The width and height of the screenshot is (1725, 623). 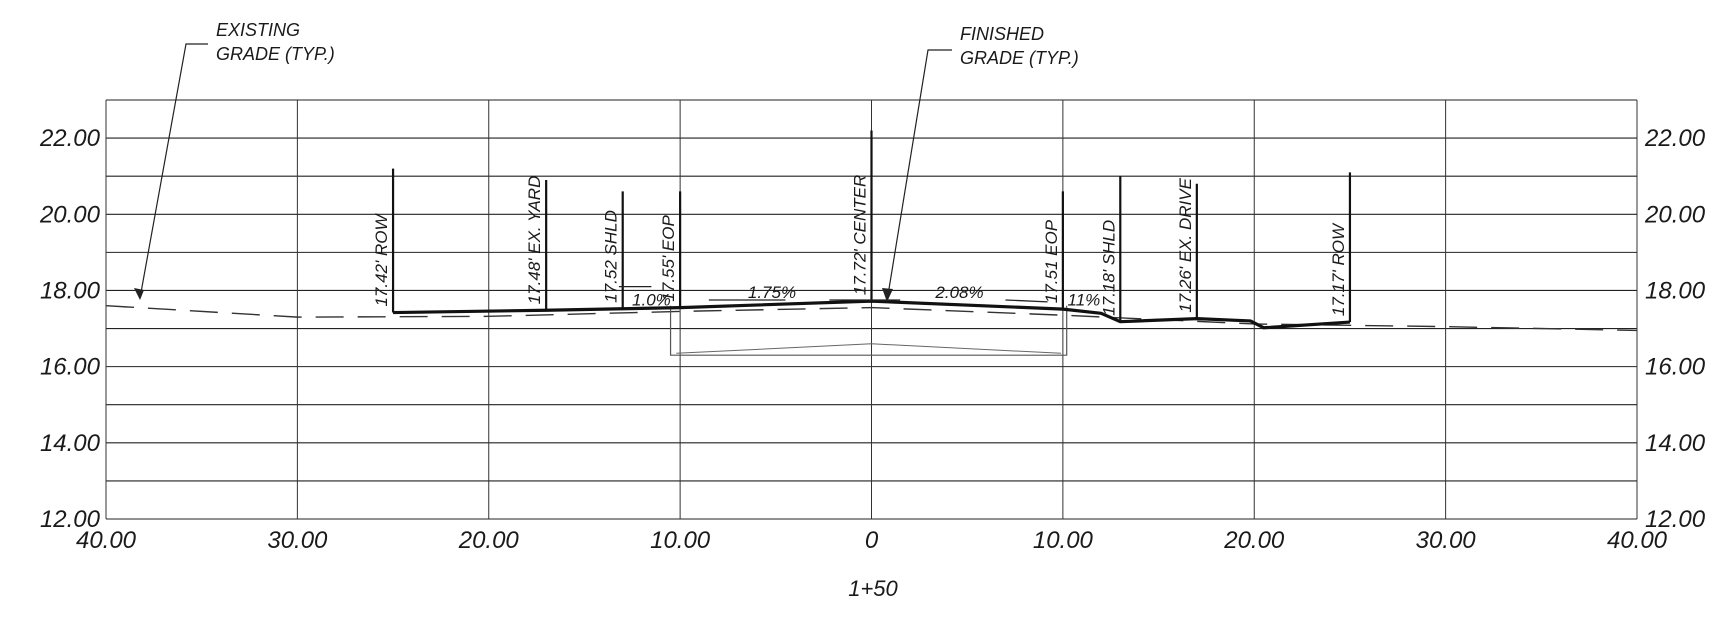 What do you see at coordinates (534, 240) in the screenshot?
I see `callout-label: 17.48' EX. YARD` at bounding box center [534, 240].